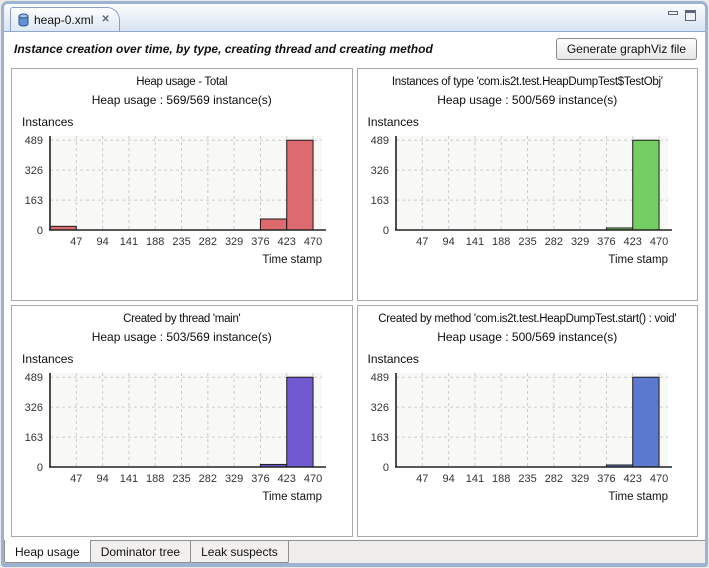 This screenshot has height=568, width=709. Describe the element at coordinates (673, 13) in the screenshot. I see `minimize-icon` at that location.